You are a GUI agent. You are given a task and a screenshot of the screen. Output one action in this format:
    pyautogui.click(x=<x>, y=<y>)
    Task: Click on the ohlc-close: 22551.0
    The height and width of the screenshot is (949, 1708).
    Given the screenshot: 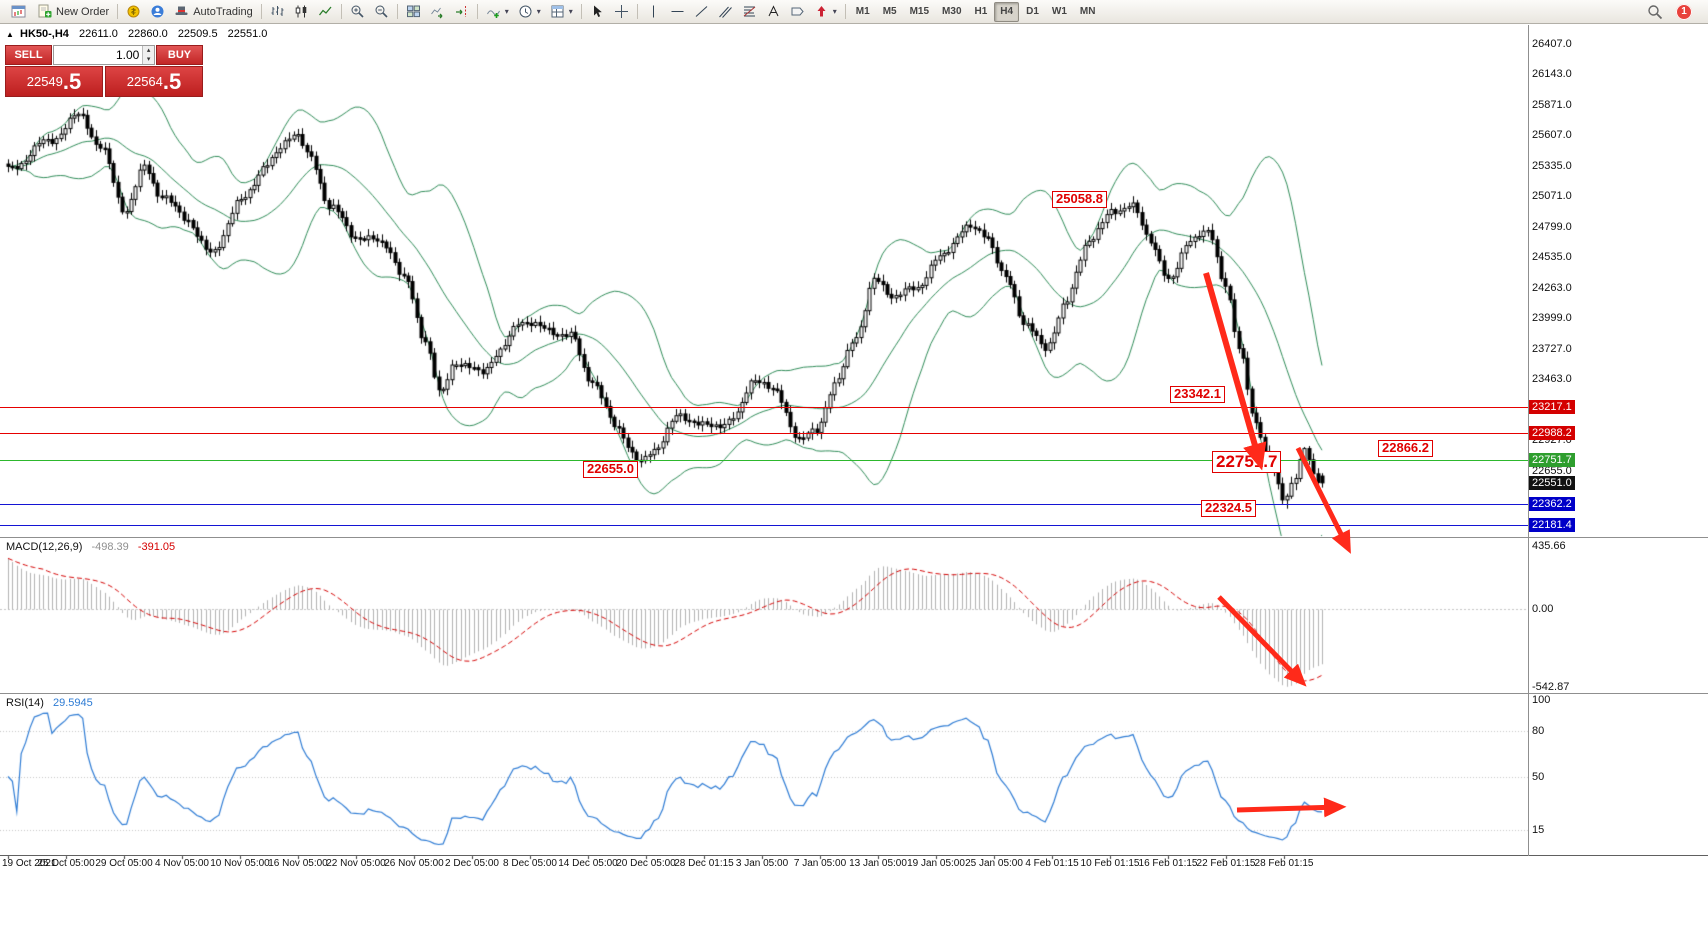 What is the action you would take?
    pyautogui.click(x=247, y=34)
    